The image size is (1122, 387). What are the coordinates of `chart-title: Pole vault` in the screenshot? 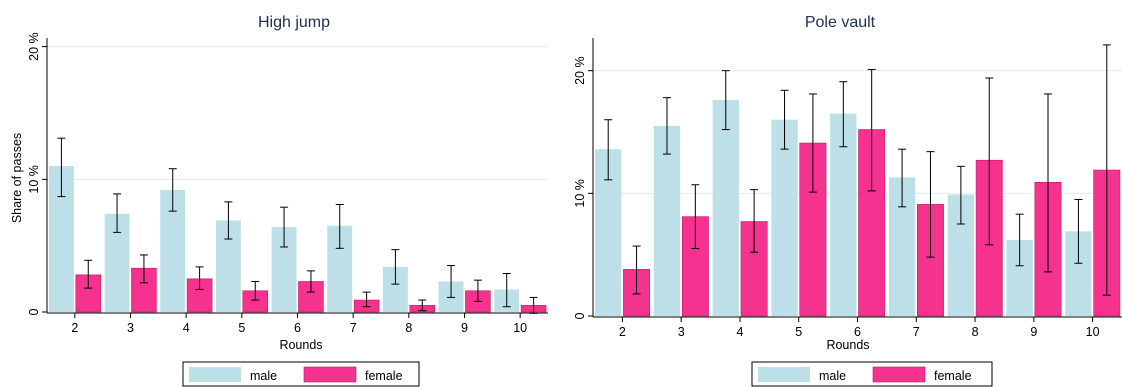 It's located at (840, 22).